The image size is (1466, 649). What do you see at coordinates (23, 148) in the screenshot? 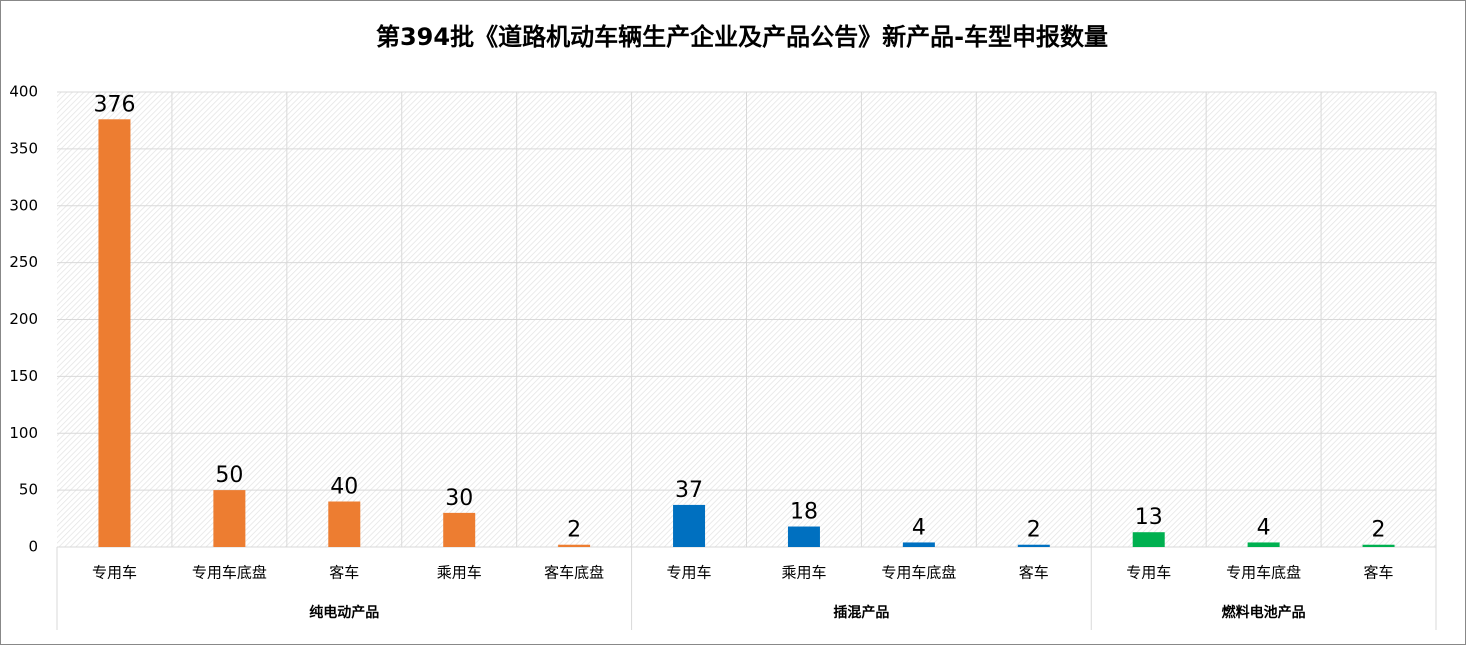
I see `y-tick-label: 350` at bounding box center [23, 148].